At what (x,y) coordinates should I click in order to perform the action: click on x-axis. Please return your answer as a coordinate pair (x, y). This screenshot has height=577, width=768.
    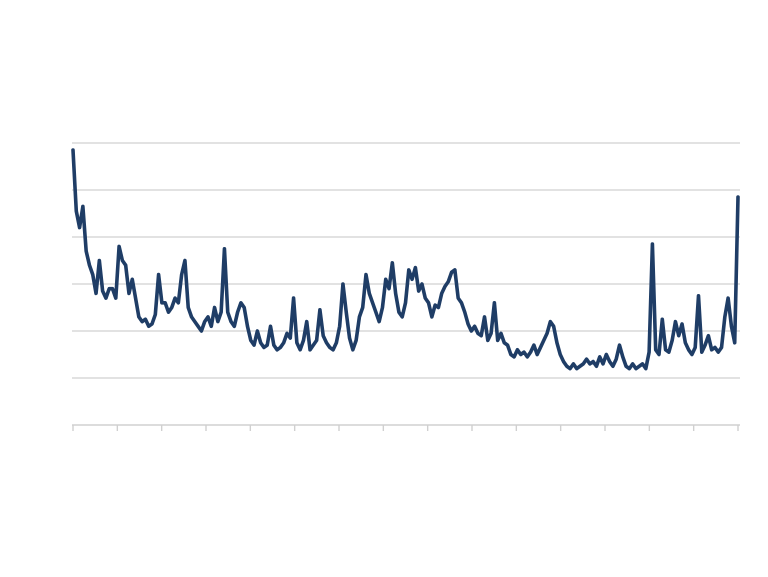
    Looking at the image, I should click on (406, 427).